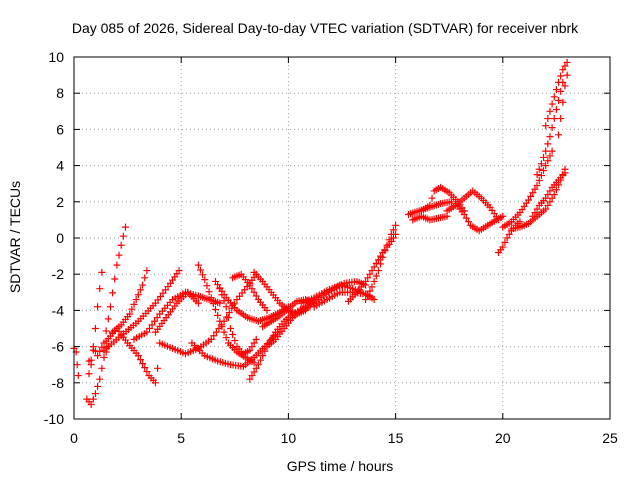 The width and height of the screenshot is (640, 480). What do you see at coordinates (340, 466) in the screenshot?
I see `x-axis-label: GPS time / hours` at bounding box center [340, 466].